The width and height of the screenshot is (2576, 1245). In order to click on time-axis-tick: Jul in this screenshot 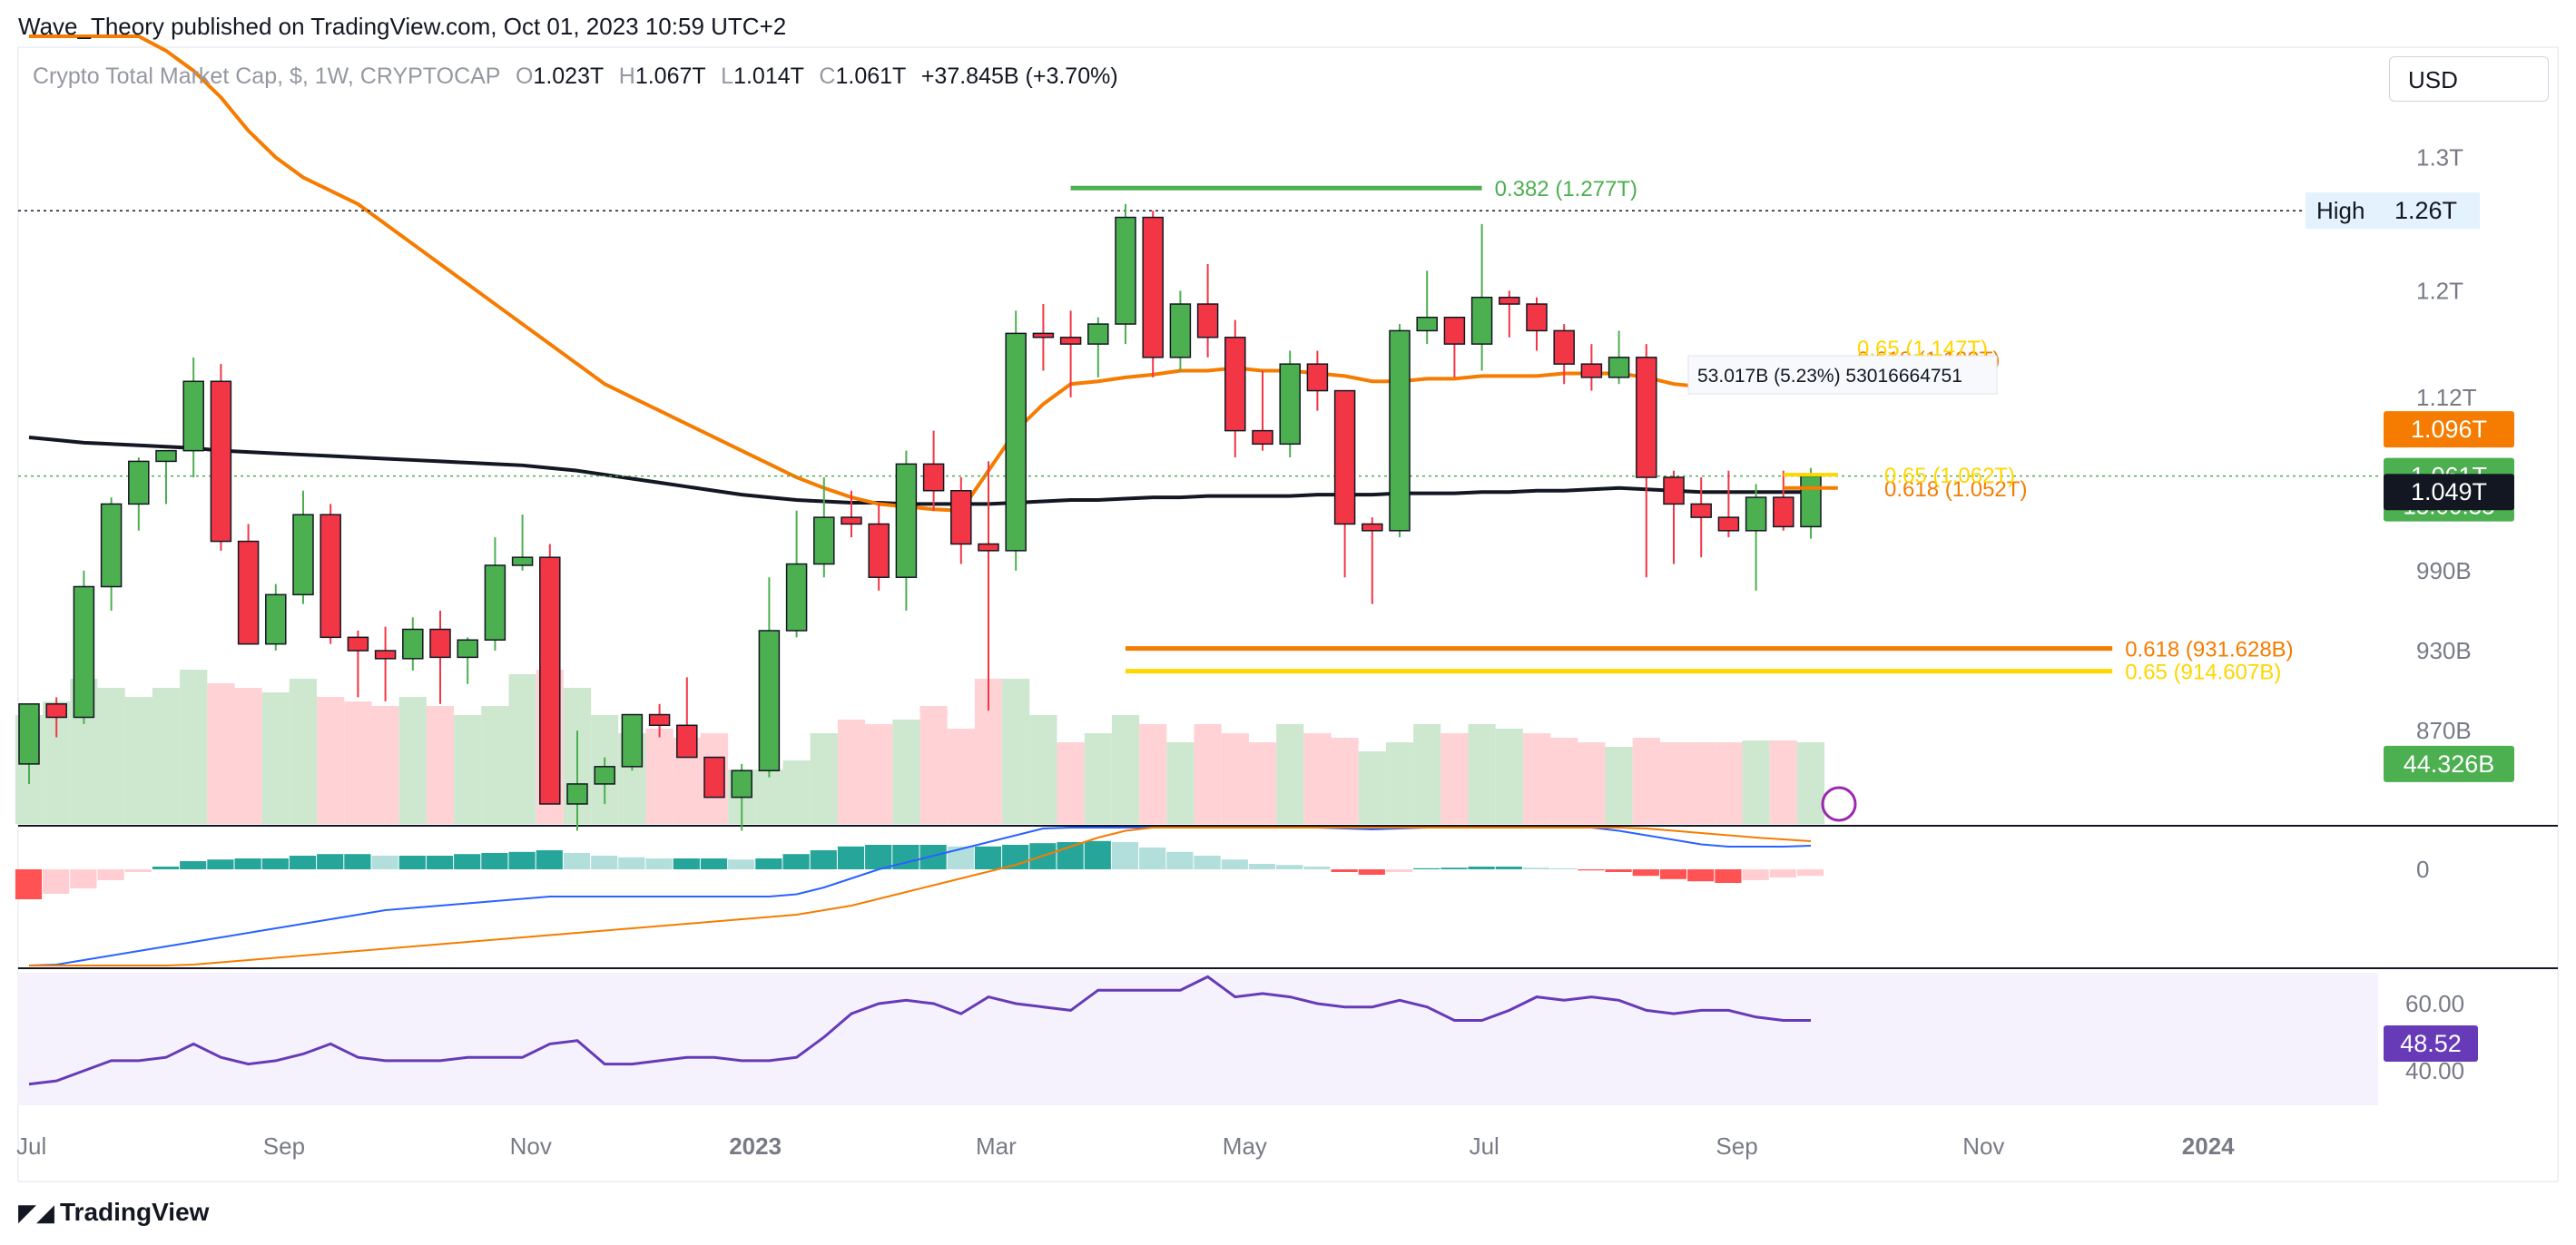, I will do `click(1484, 1146)`.